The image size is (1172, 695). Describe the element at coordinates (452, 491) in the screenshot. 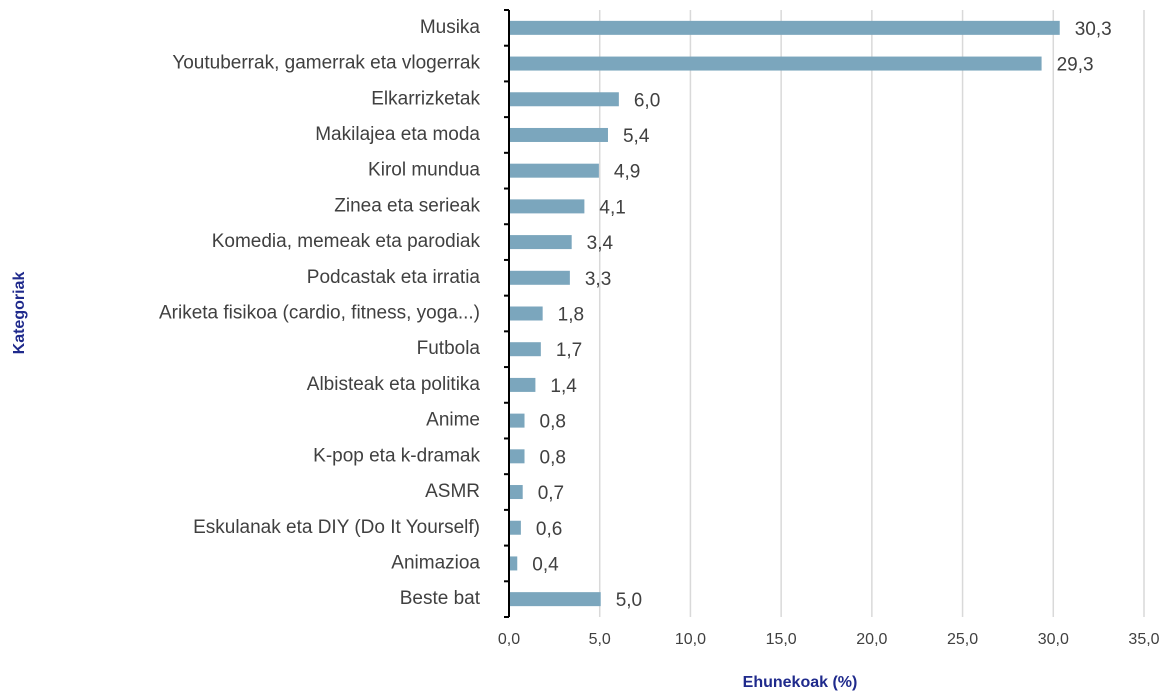

I see `category-label: ASMR` at that location.